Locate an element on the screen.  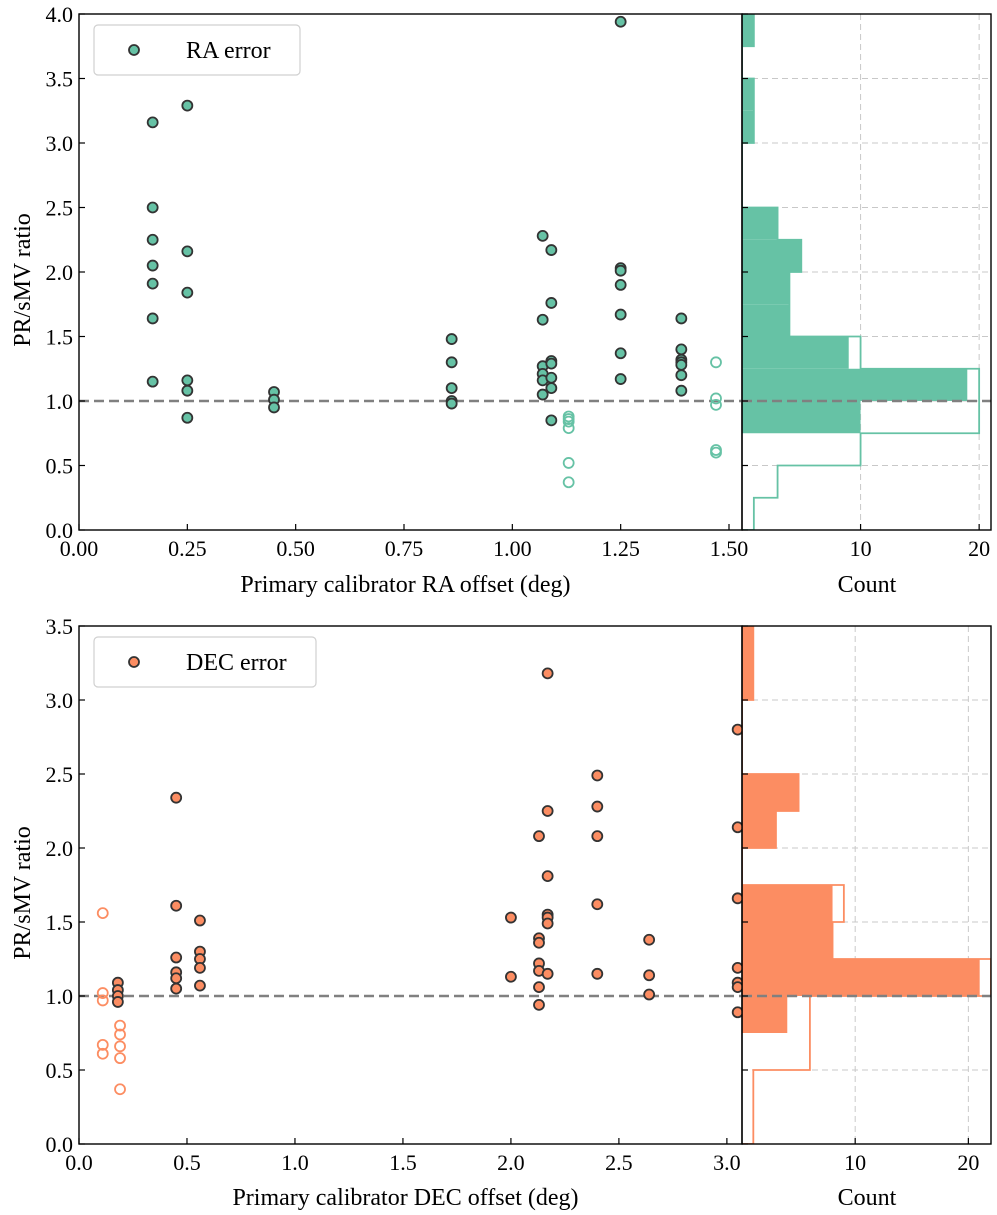
hist-x-tick-label: 10 is located at coordinates (861, 548).